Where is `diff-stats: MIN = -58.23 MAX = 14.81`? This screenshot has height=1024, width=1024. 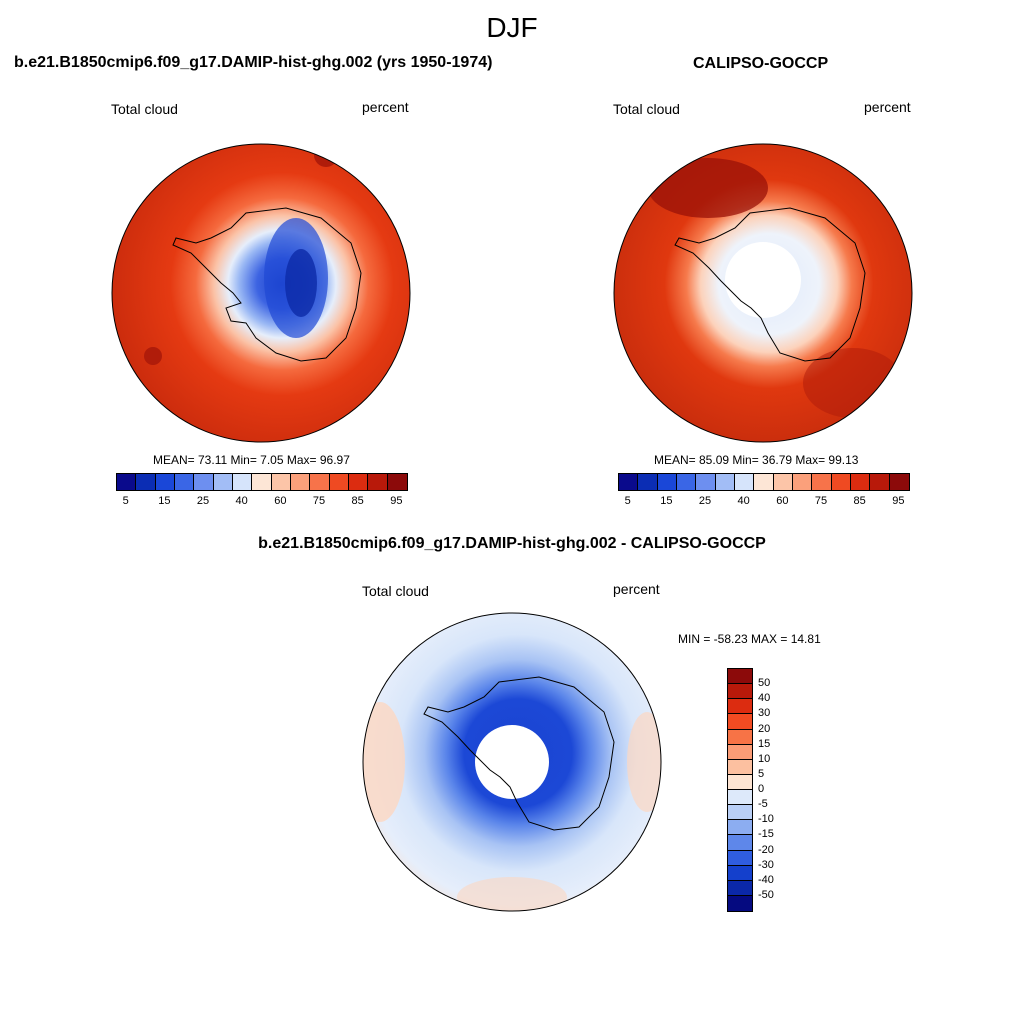
diff-stats: MIN = -58.23 MAX = 14.81 is located at coordinates (749, 639).